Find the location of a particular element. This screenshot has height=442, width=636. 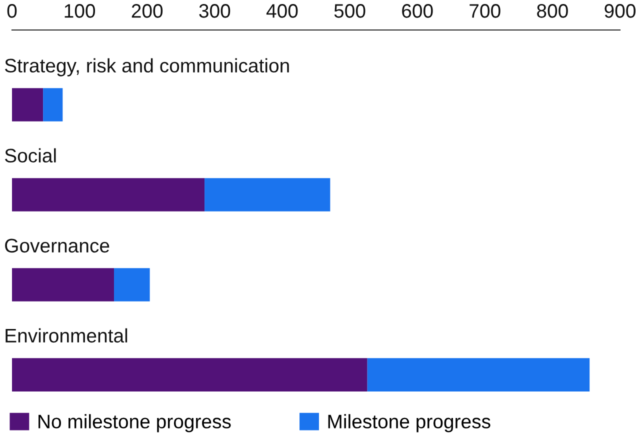

x-tick-label: 0 is located at coordinates (12, 11).